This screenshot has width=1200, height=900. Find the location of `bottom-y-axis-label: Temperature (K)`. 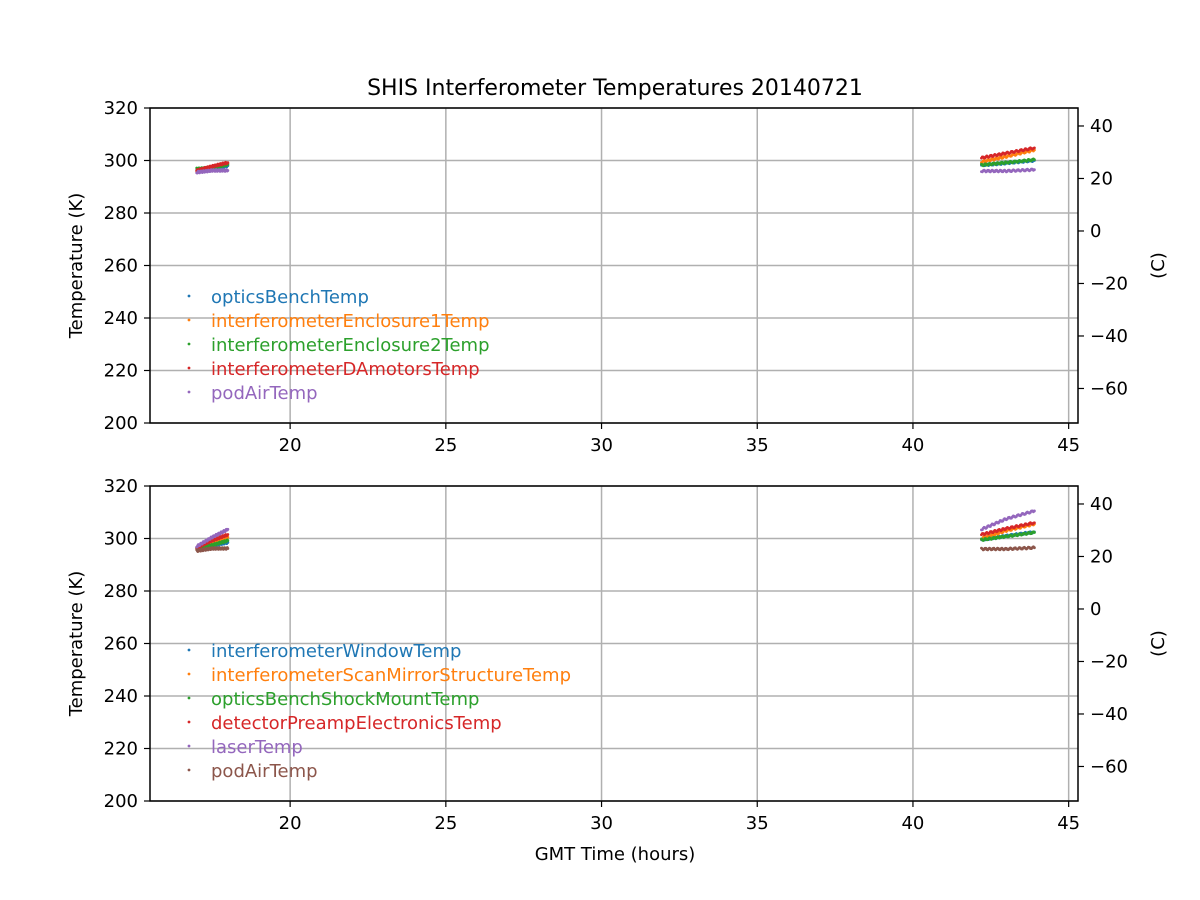

bottom-y-axis-label: Temperature (K) is located at coordinates (76, 644).